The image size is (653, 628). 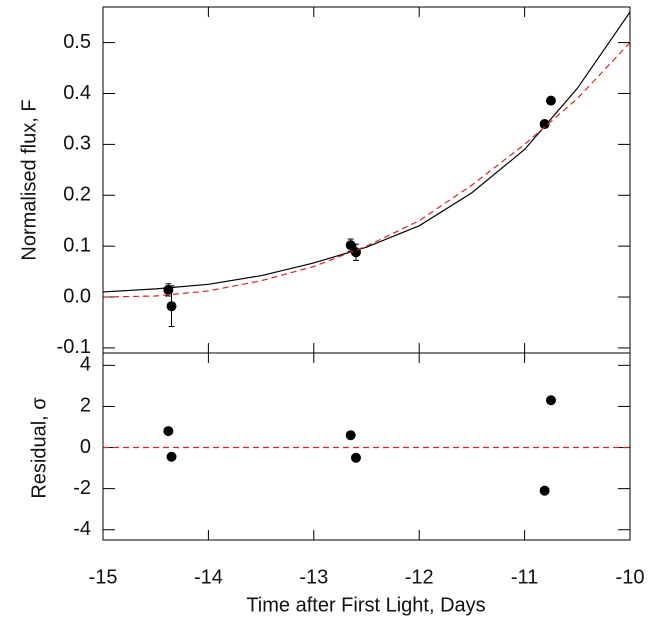 I want to click on y-tick-label: -2, so click(x=82, y=488).